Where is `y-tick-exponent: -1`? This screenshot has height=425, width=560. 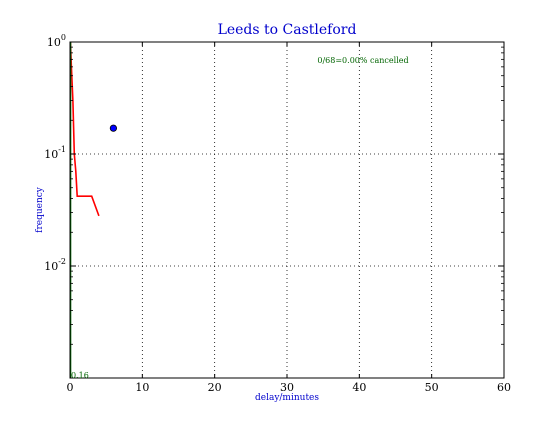
y-tick-exponent: -1 is located at coordinates (62, 149).